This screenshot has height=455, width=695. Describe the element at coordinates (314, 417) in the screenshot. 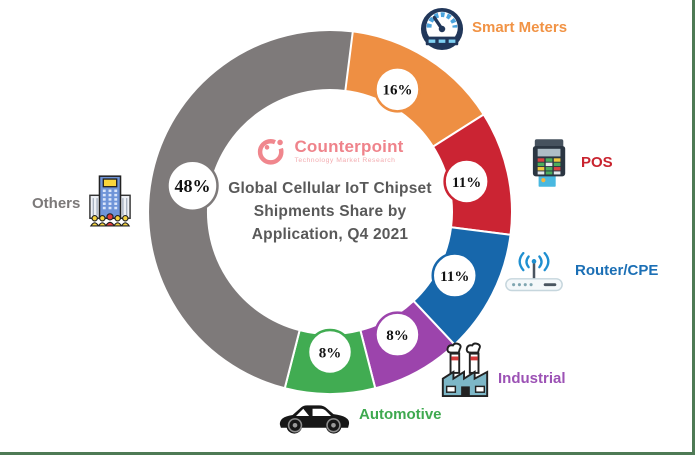

I see `car-icon` at that location.